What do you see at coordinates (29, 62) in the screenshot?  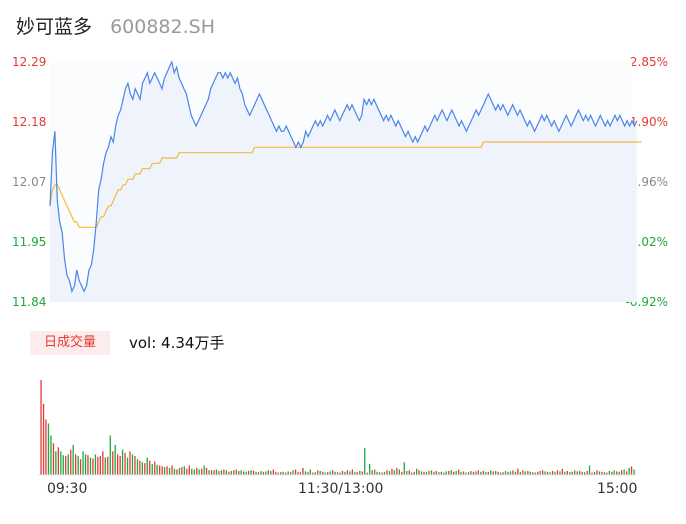 I see `y-tick-left-0: 12.29` at bounding box center [29, 62].